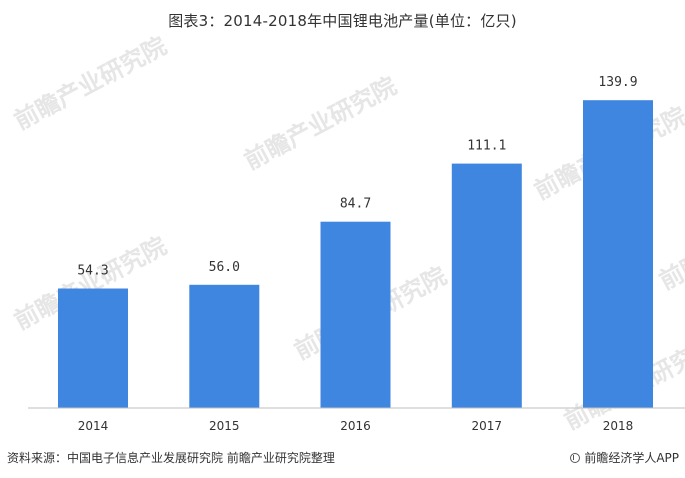 The height and width of the screenshot is (478, 685). Describe the element at coordinates (355, 314) in the screenshot. I see `bar-2016` at that location.